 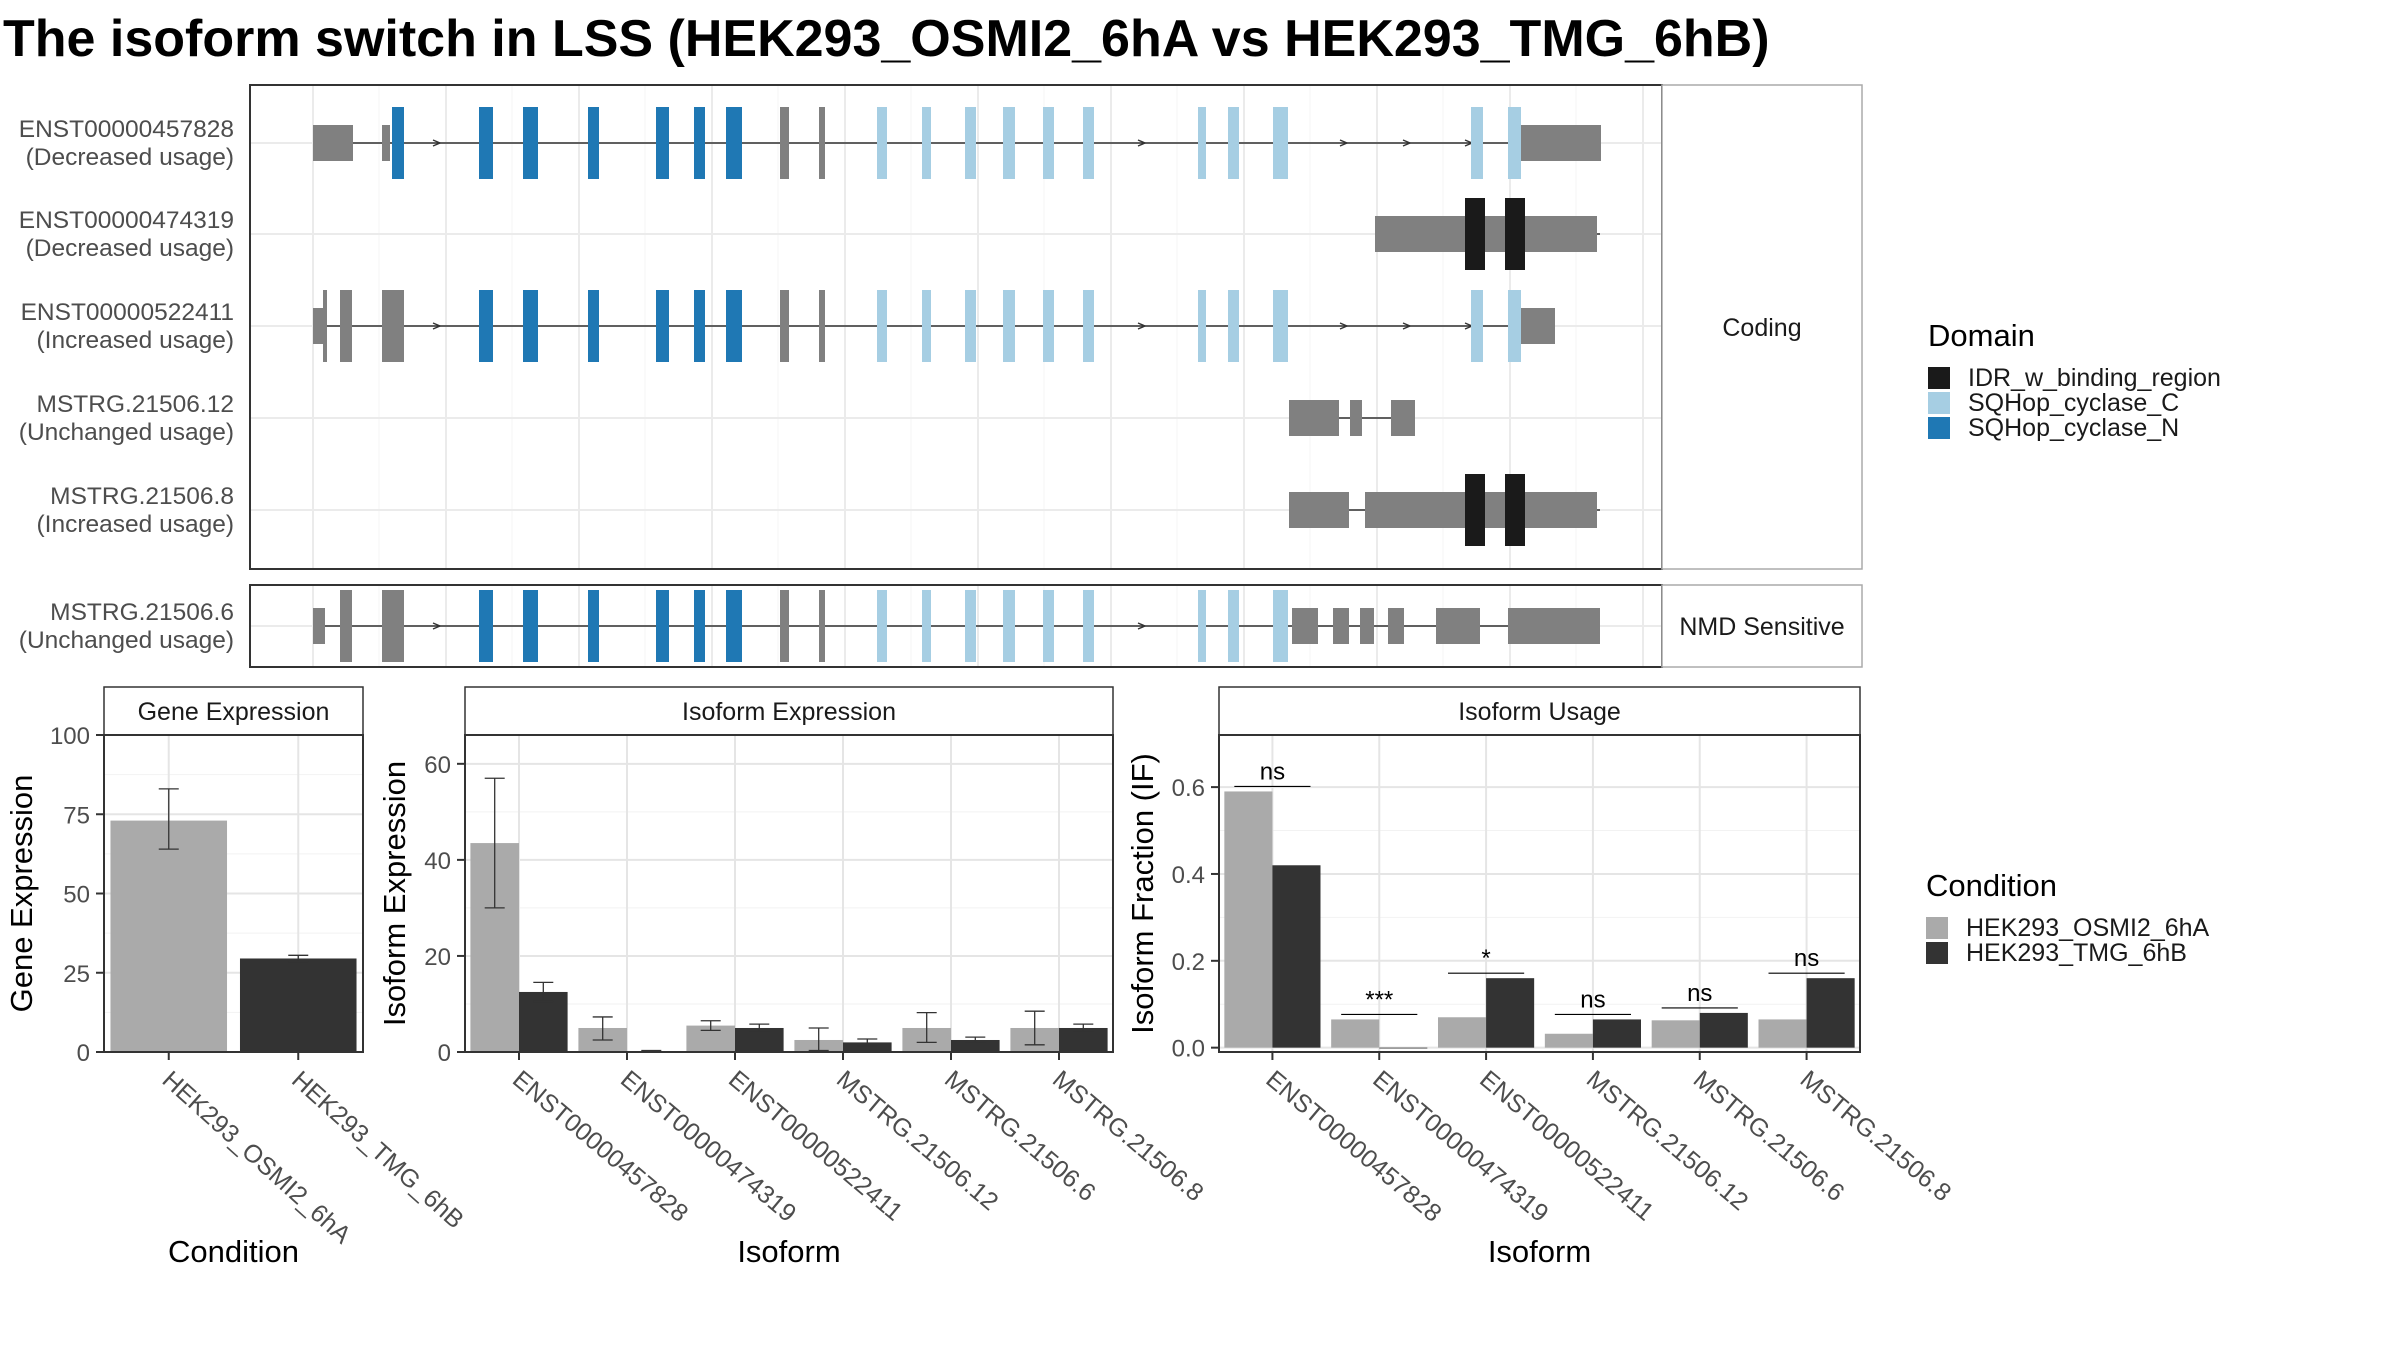 What do you see at coordinates (1379, 999) in the screenshot?
I see `significance-label: ***` at bounding box center [1379, 999].